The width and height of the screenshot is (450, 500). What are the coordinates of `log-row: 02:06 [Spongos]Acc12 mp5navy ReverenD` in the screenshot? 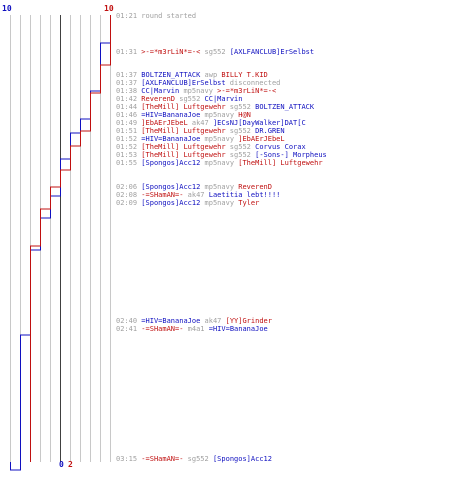 It's located at (194, 187).